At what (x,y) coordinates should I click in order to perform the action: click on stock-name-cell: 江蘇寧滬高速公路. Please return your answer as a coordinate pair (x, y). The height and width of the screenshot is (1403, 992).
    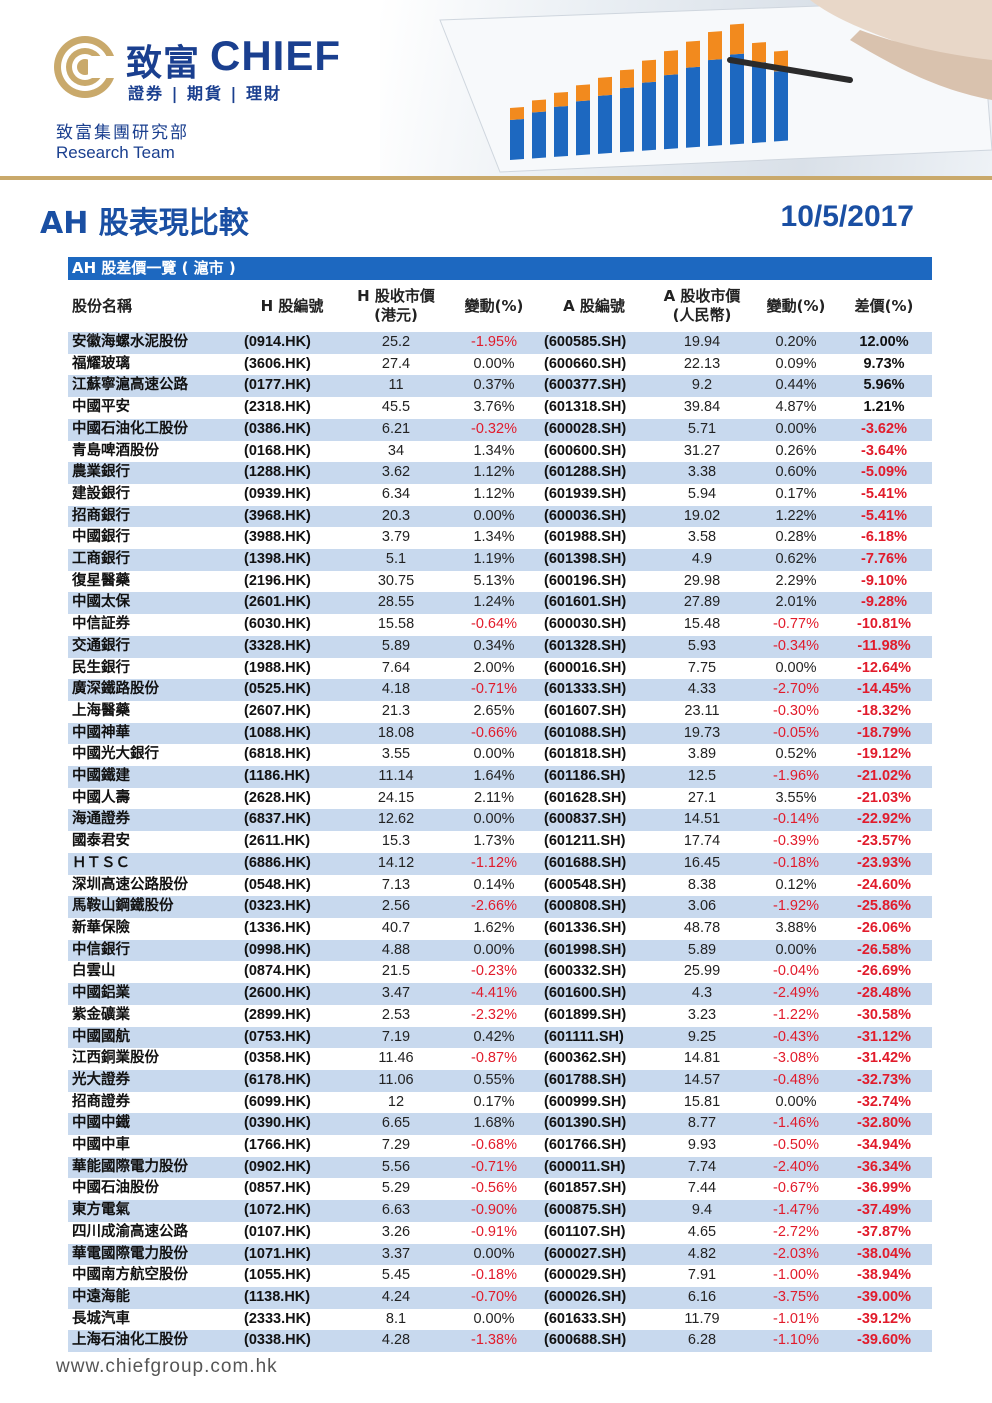
    Looking at the image, I should click on (154, 386).